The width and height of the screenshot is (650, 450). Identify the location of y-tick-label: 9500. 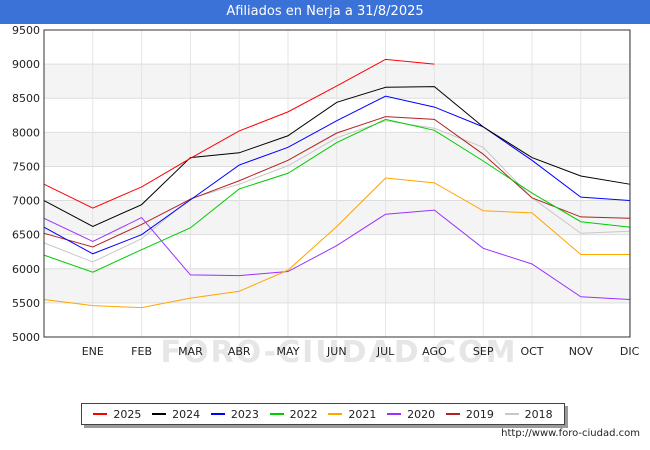
(26, 30).